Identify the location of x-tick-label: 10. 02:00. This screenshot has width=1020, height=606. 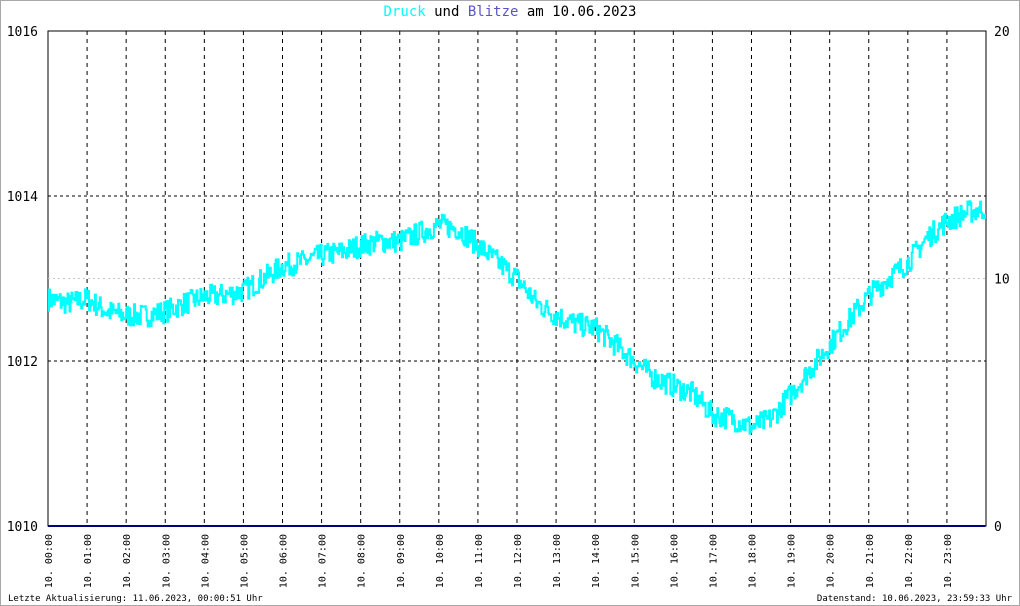
(127, 561).